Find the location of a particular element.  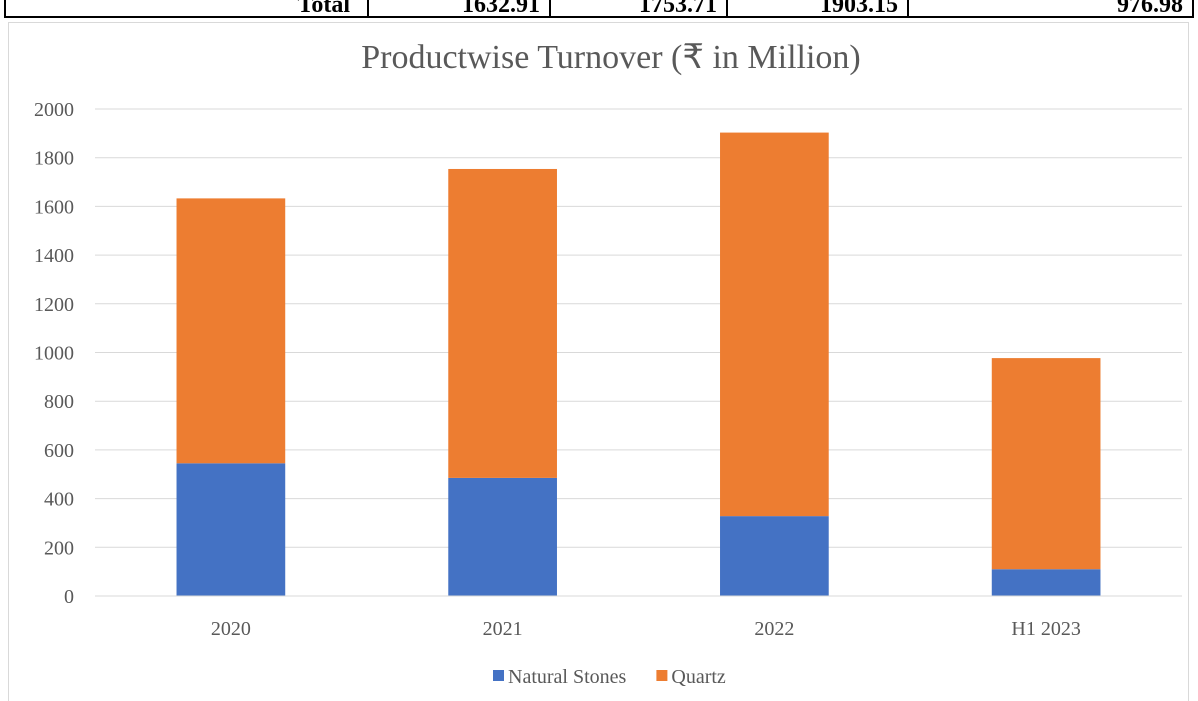

y-tick-label-0: 0 is located at coordinates (69, 597).